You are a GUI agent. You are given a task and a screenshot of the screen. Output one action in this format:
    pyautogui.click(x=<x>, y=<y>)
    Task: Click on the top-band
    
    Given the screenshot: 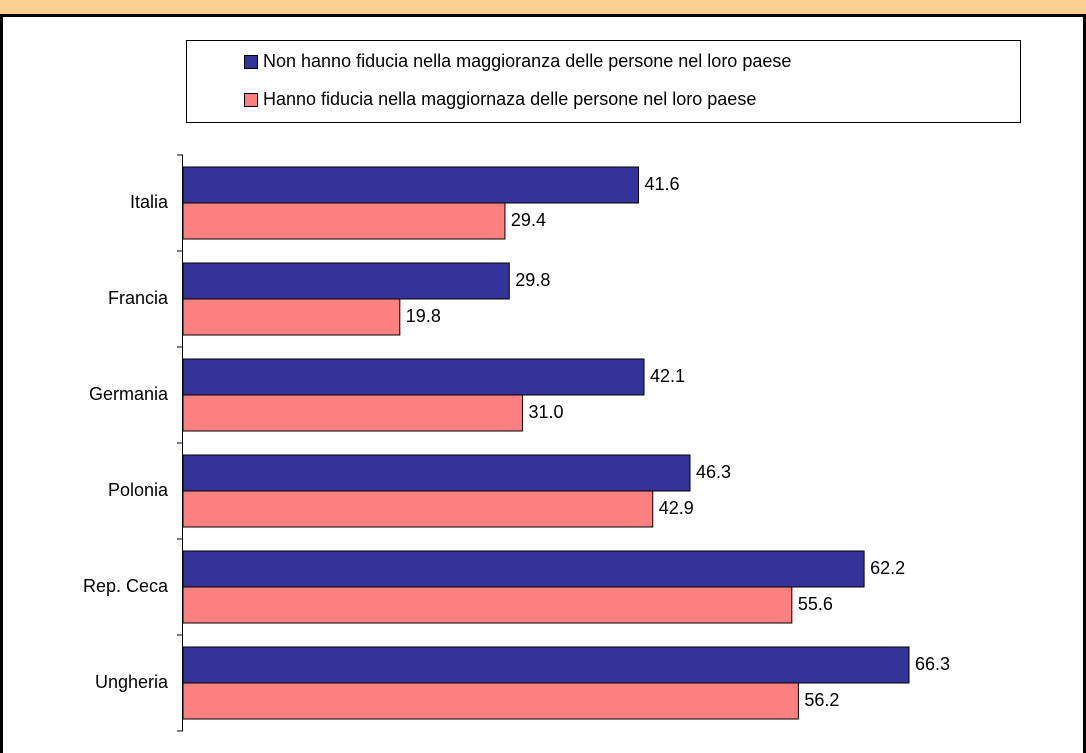 What is the action you would take?
    pyautogui.click(x=543, y=7)
    